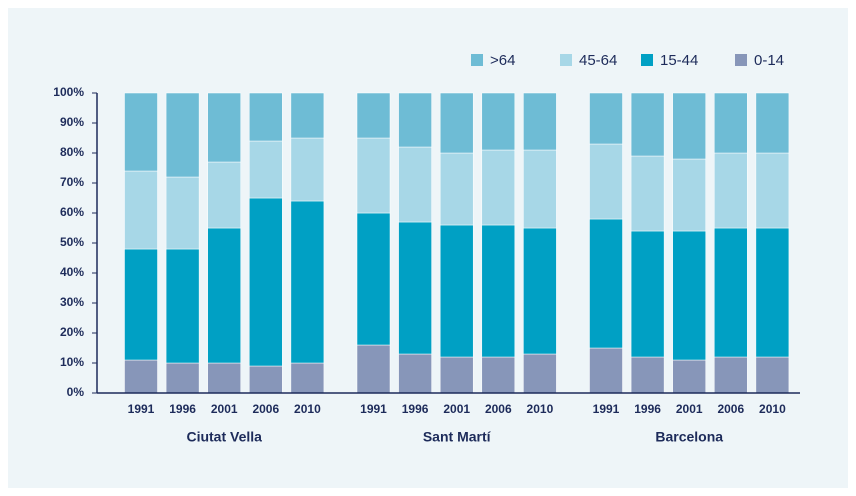 This screenshot has height=496, width=856. Describe the element at coordinates (502, 60) in the screenshot. I see `legend-label: >64` at that location.